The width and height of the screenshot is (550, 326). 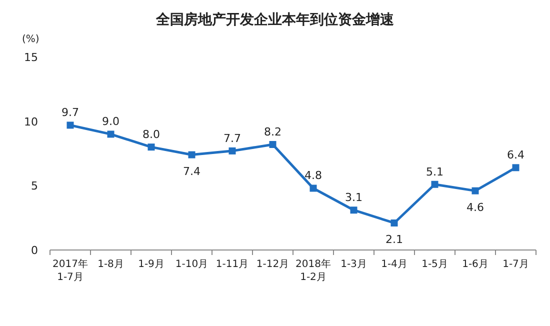 What do you see at coordinates (34, 186) in the screenshot?
I see `y-tick-label: 5` at bounding box center [34, 186].